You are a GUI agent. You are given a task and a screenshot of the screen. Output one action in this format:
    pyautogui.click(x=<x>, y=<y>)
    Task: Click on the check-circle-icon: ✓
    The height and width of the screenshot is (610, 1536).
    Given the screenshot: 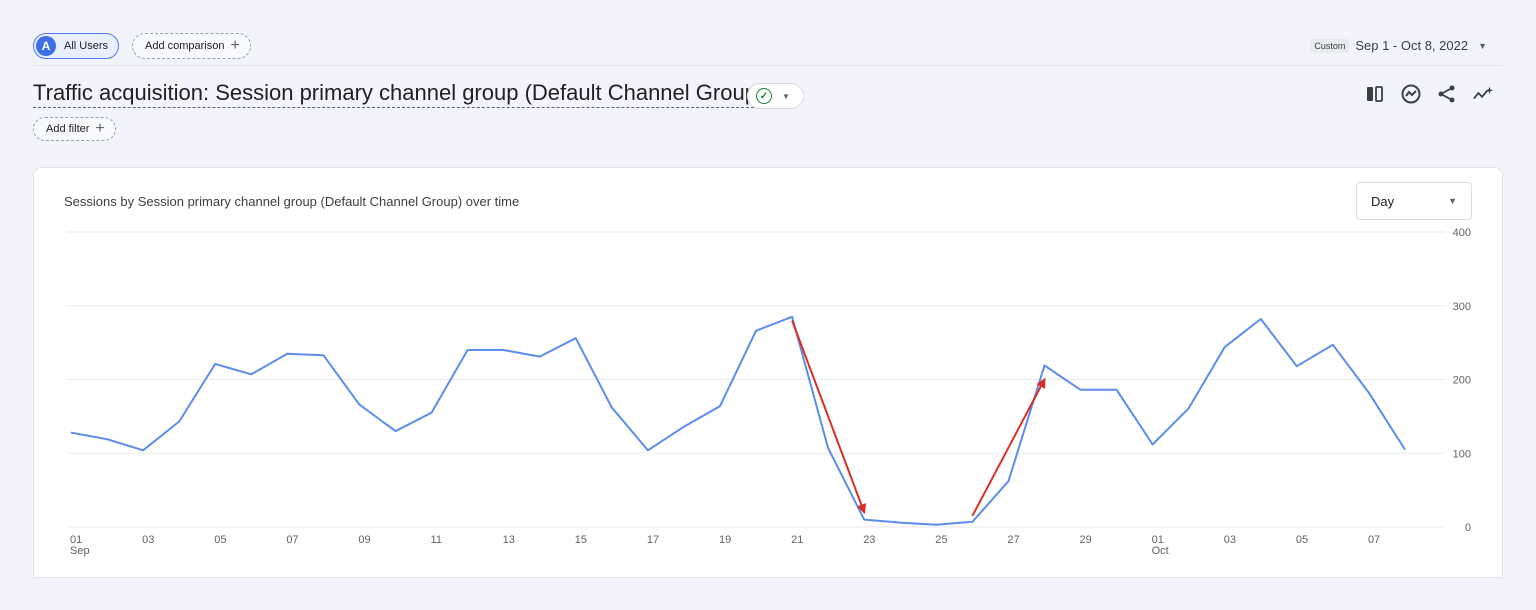 What is the action you would take?
    pyautogui.click(x=764, y=96)
    